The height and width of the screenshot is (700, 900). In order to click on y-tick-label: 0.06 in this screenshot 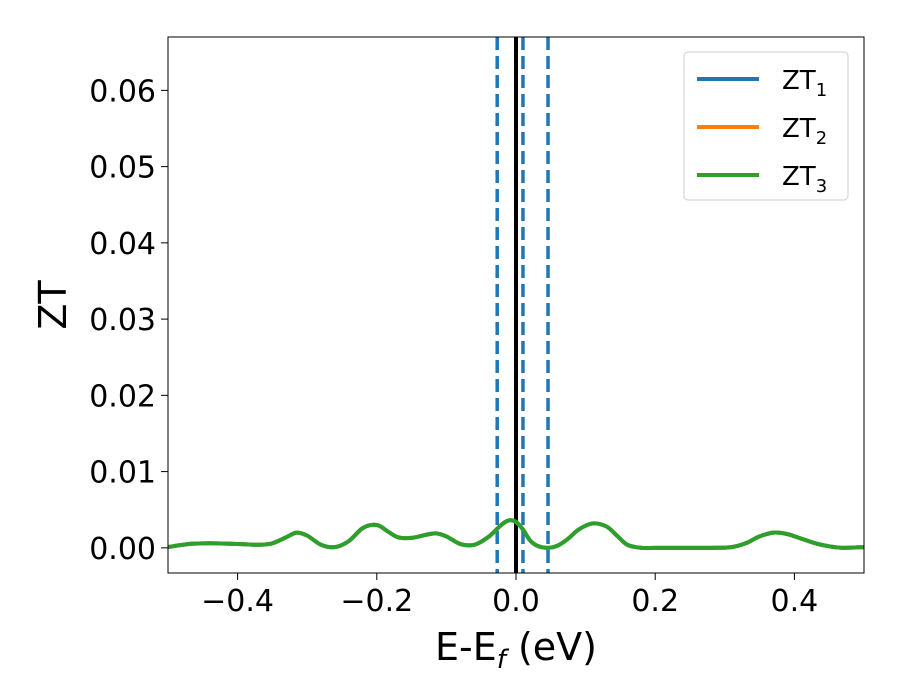, I will do `click(122, 91)`.